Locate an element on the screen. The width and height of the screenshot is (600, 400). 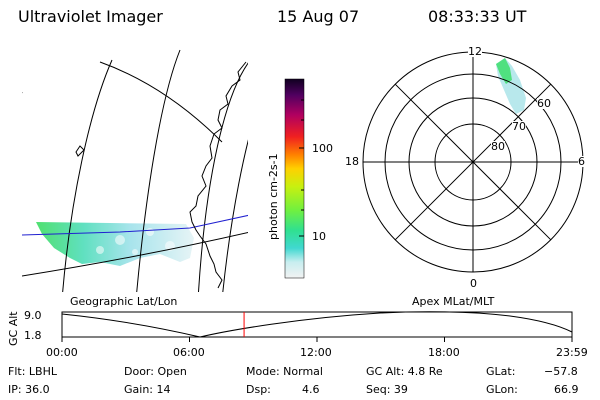
dsp-value: 4.6 is located at coordinates (311, 389).